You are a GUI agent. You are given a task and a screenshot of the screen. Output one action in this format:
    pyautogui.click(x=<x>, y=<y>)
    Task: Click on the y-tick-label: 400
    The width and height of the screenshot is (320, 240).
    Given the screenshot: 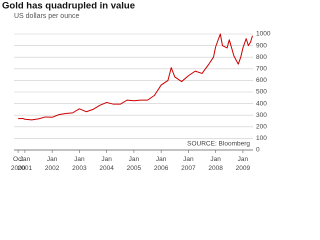 What is the action you would take?
    pyautogui.click(x=261, y=103)
    